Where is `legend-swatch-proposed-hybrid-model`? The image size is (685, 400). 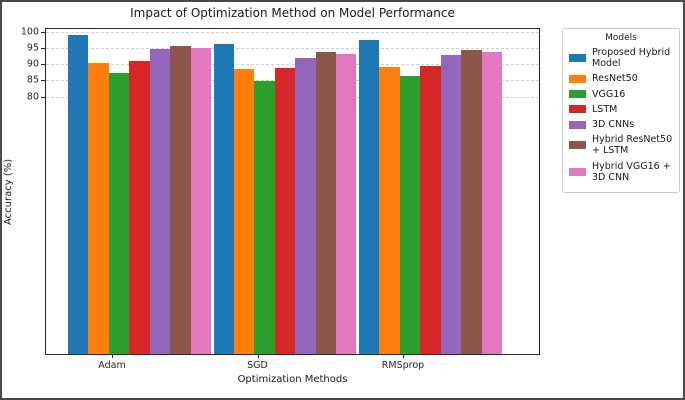
legend-swatch-proposed-hybrid-model is located at coordinates (577, 58).